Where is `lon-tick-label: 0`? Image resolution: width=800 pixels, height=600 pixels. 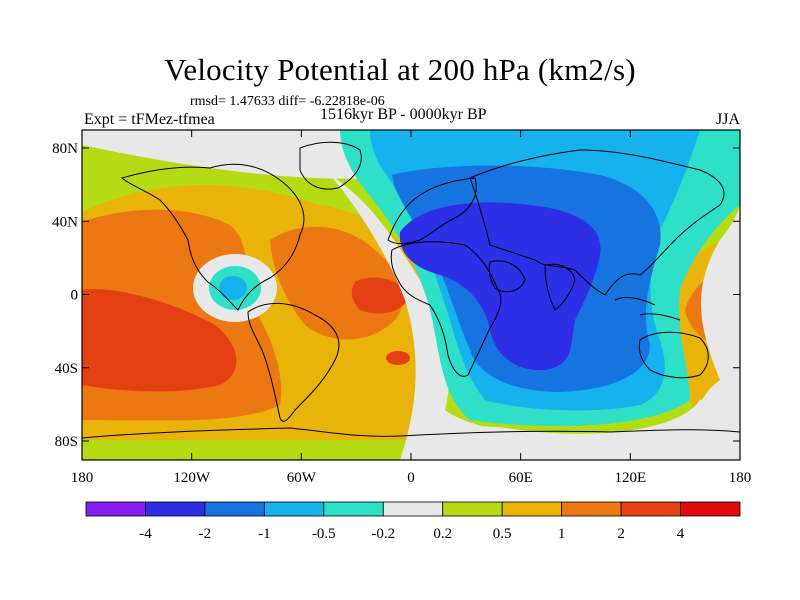 lon-tick-label: 0 is located at coordinates (411, 478).